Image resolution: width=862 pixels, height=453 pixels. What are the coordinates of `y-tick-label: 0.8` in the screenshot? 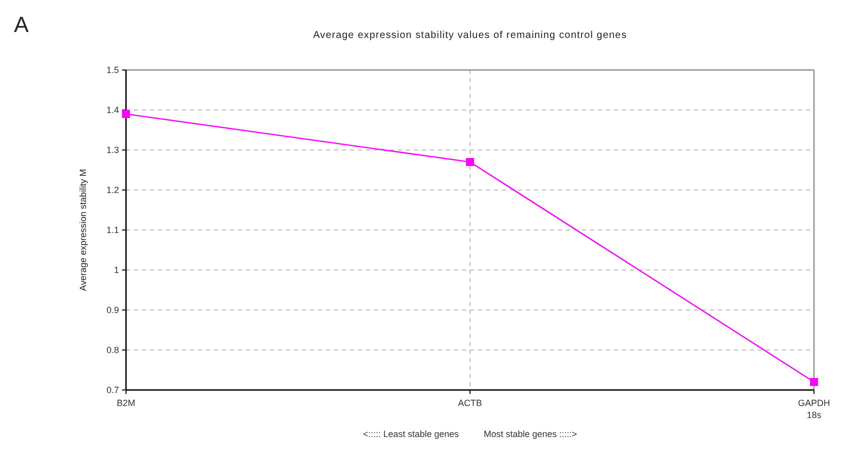 It's located at (112, 350).